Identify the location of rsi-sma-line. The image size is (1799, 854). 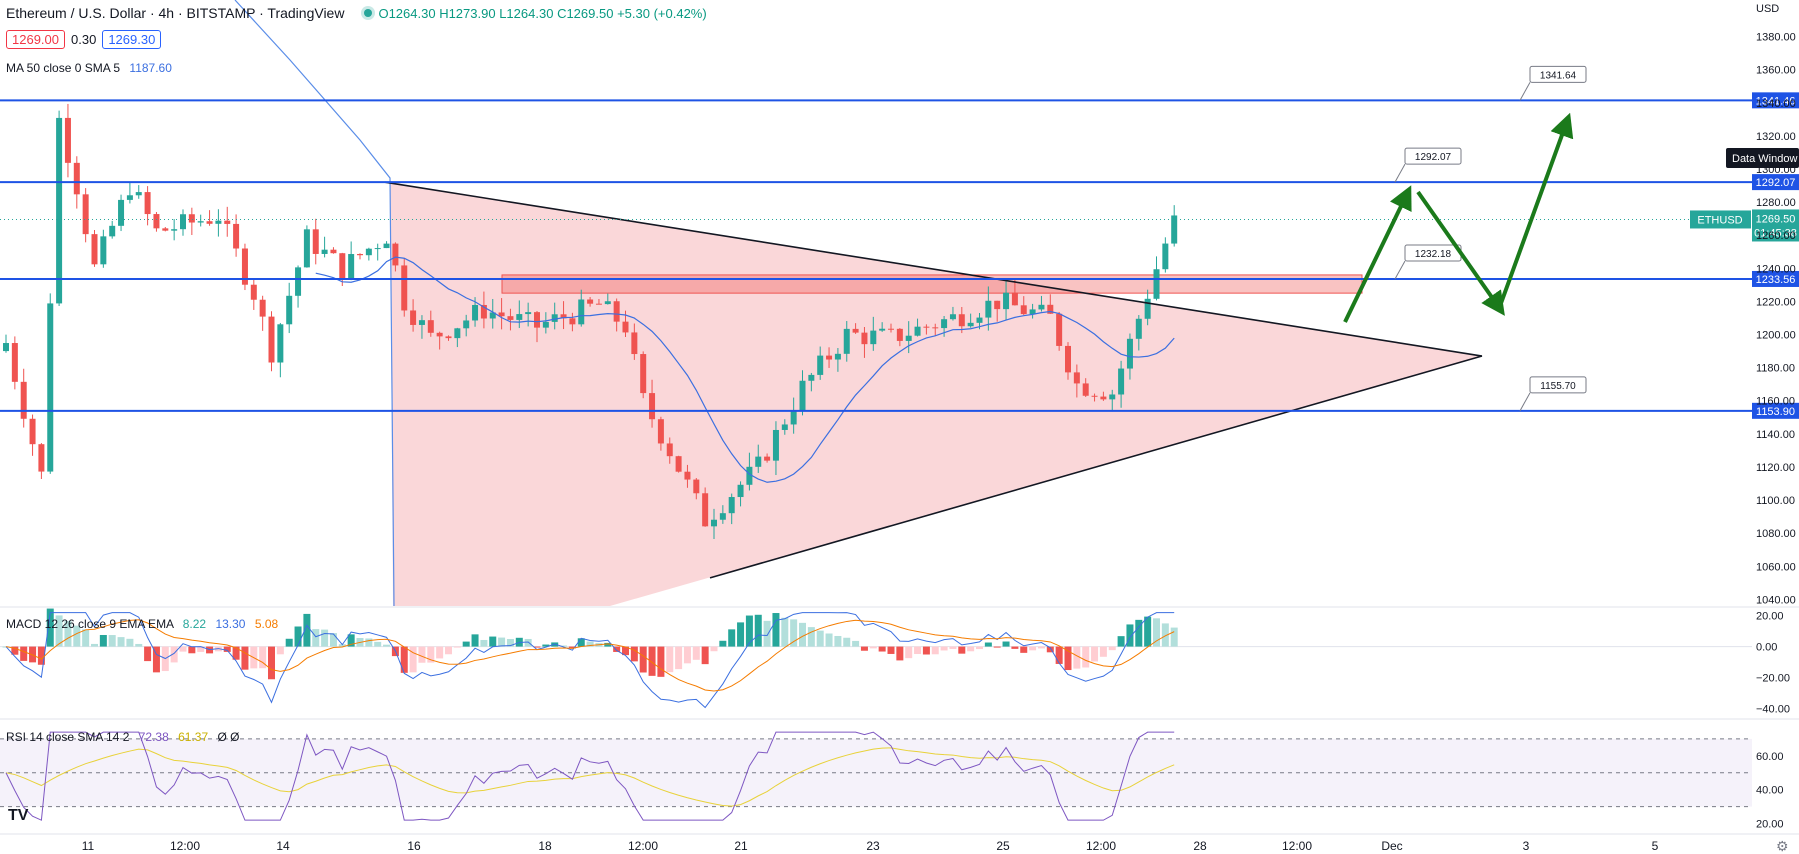
(590, 777).